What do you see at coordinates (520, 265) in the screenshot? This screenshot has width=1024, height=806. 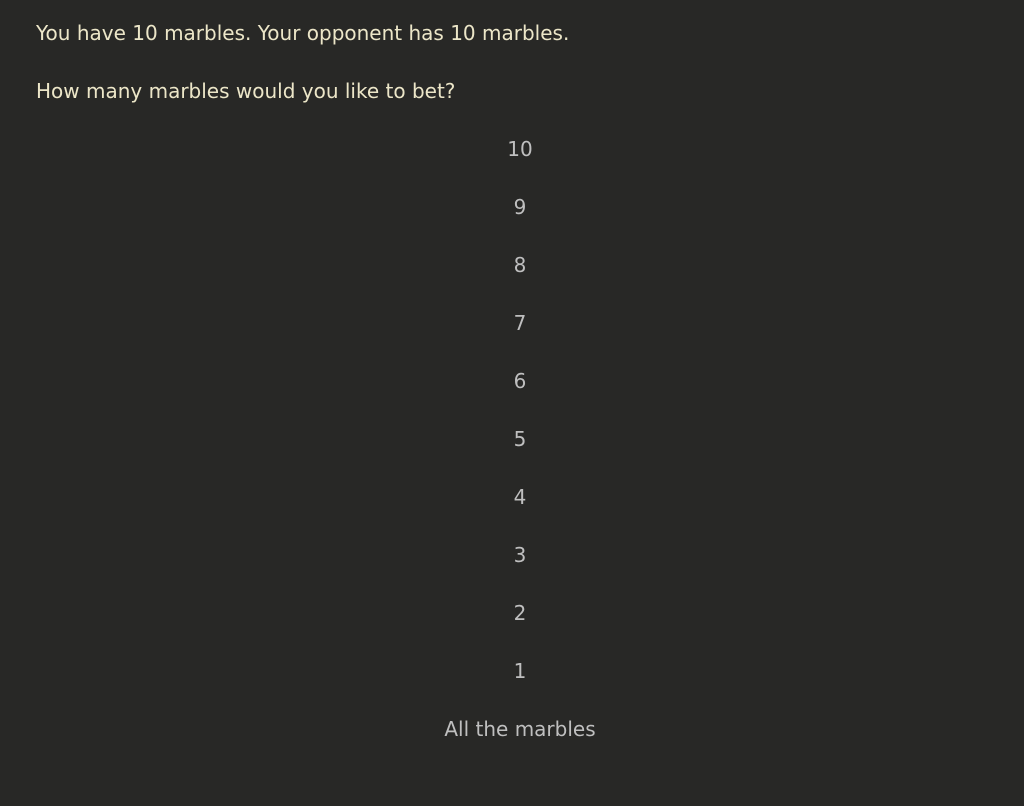 I see `bet-option-8: 8` at bounding box center [520, 265].